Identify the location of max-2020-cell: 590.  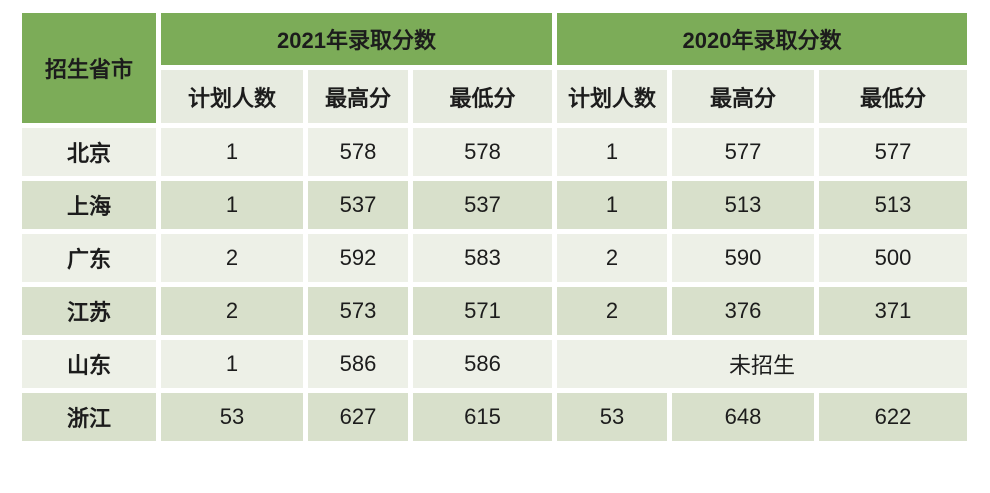
(743, 258).